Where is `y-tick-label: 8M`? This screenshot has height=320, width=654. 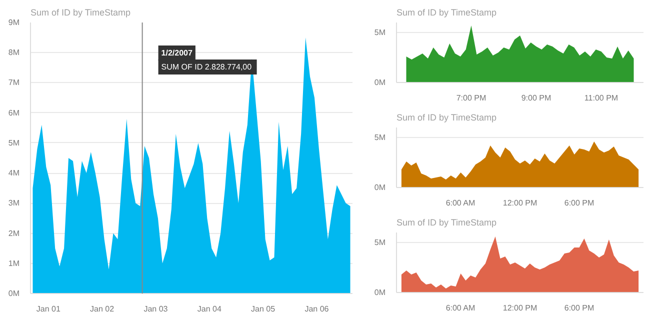 y-tick-label: 8M is located at coordinates (14, 53).